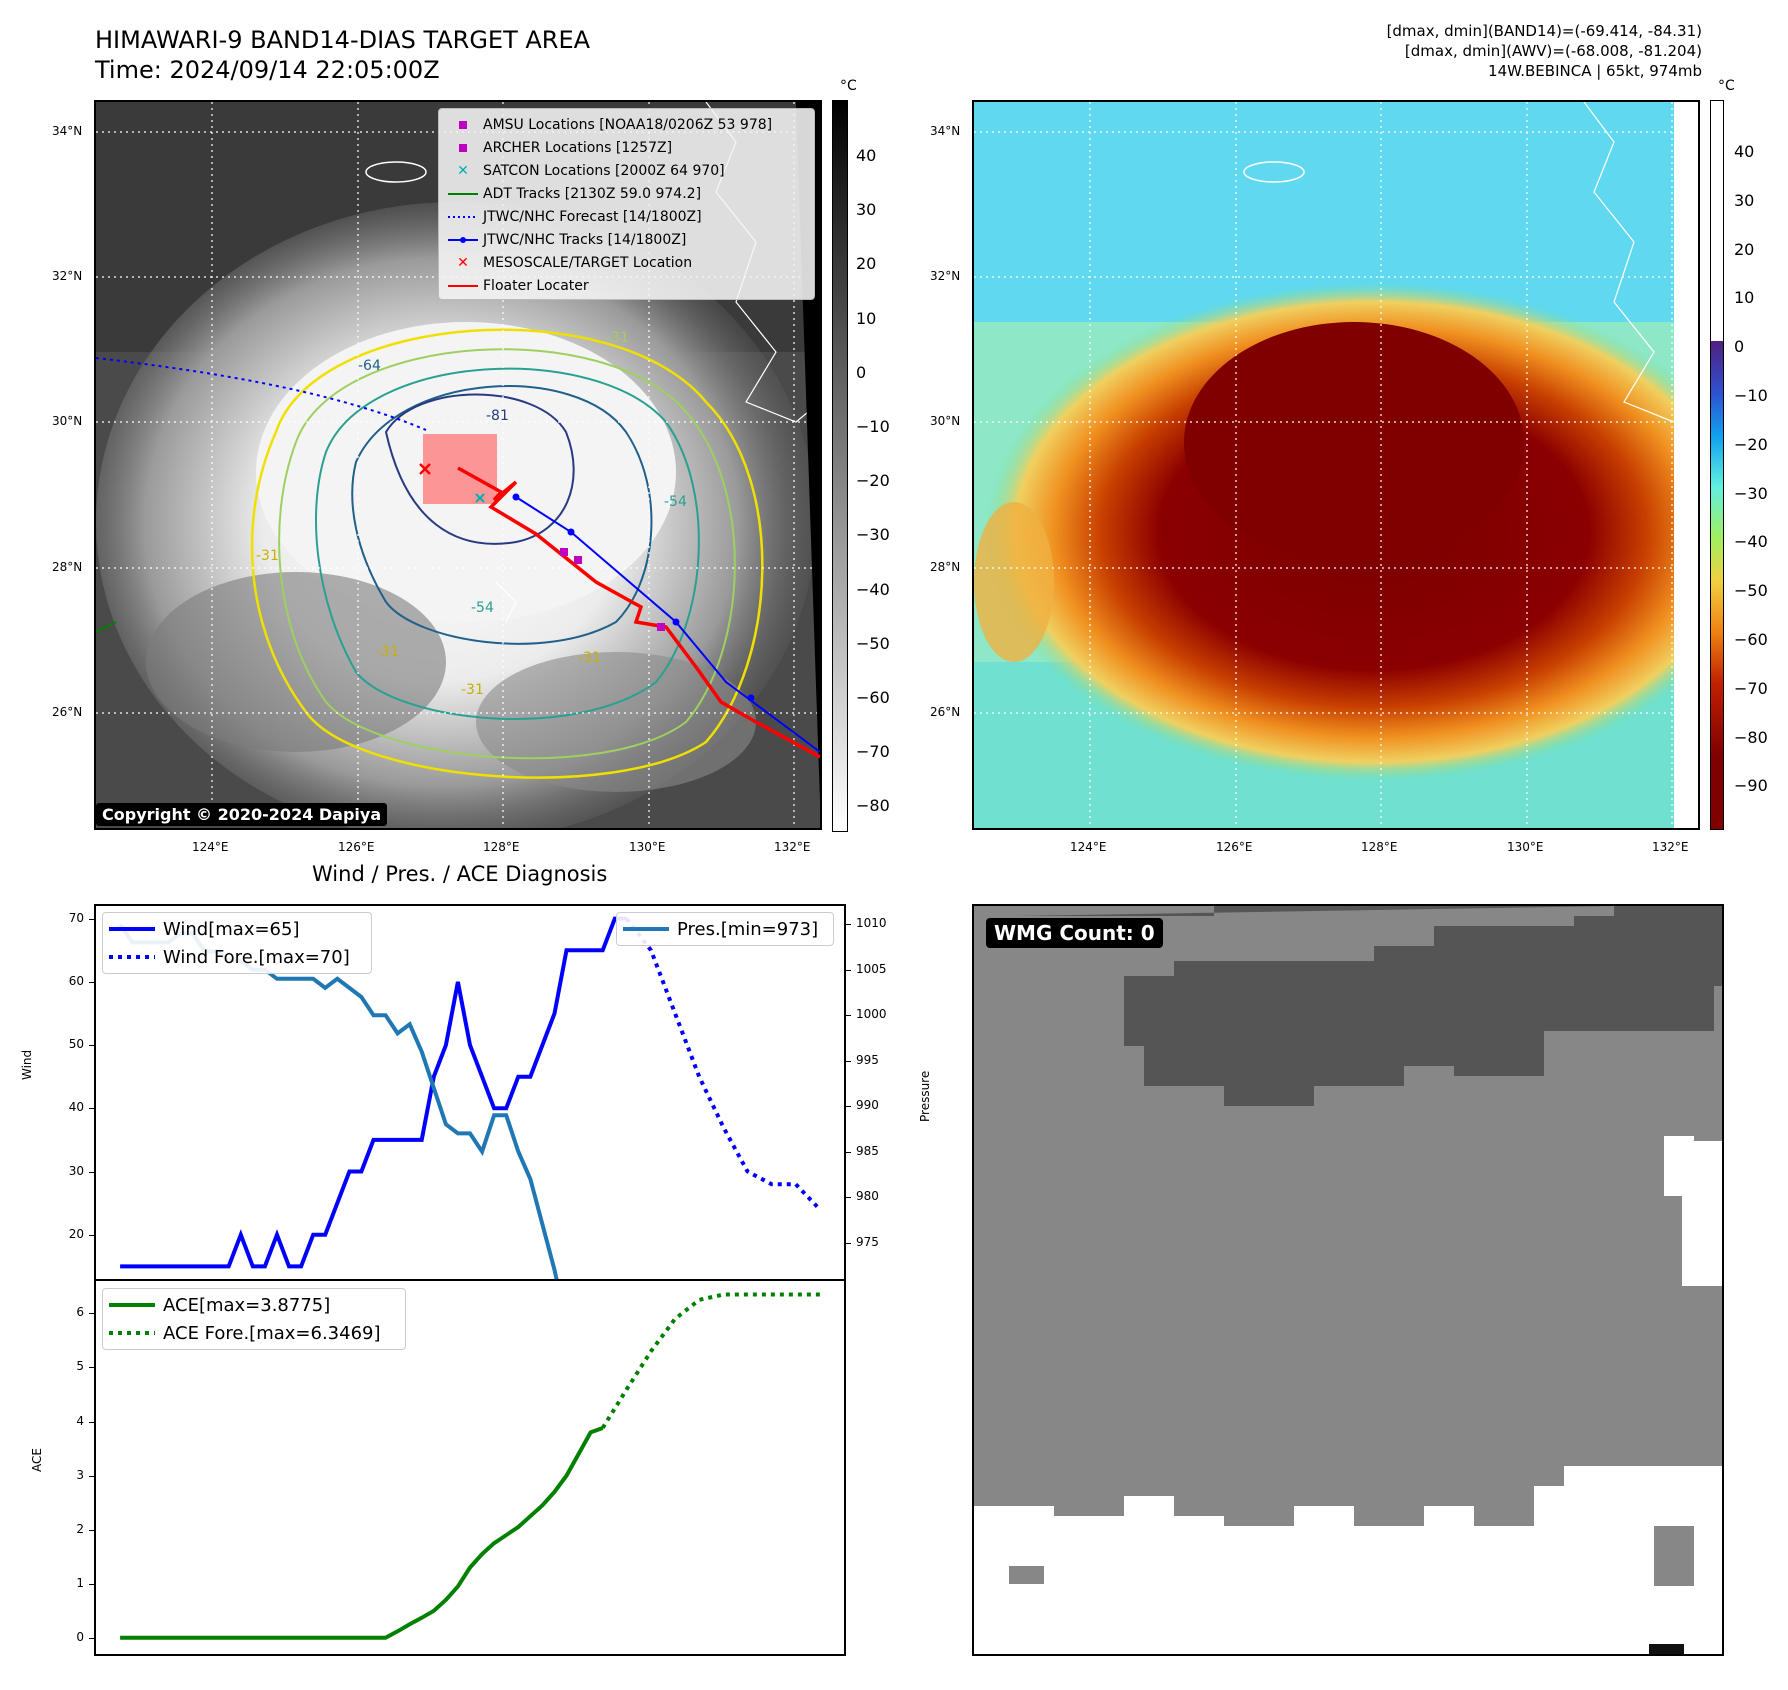 This screenshot has height=1690, width=1788. I want to click on legend-item: JTWC/NHC Tracks [14/1800Z], so click(626, 239).